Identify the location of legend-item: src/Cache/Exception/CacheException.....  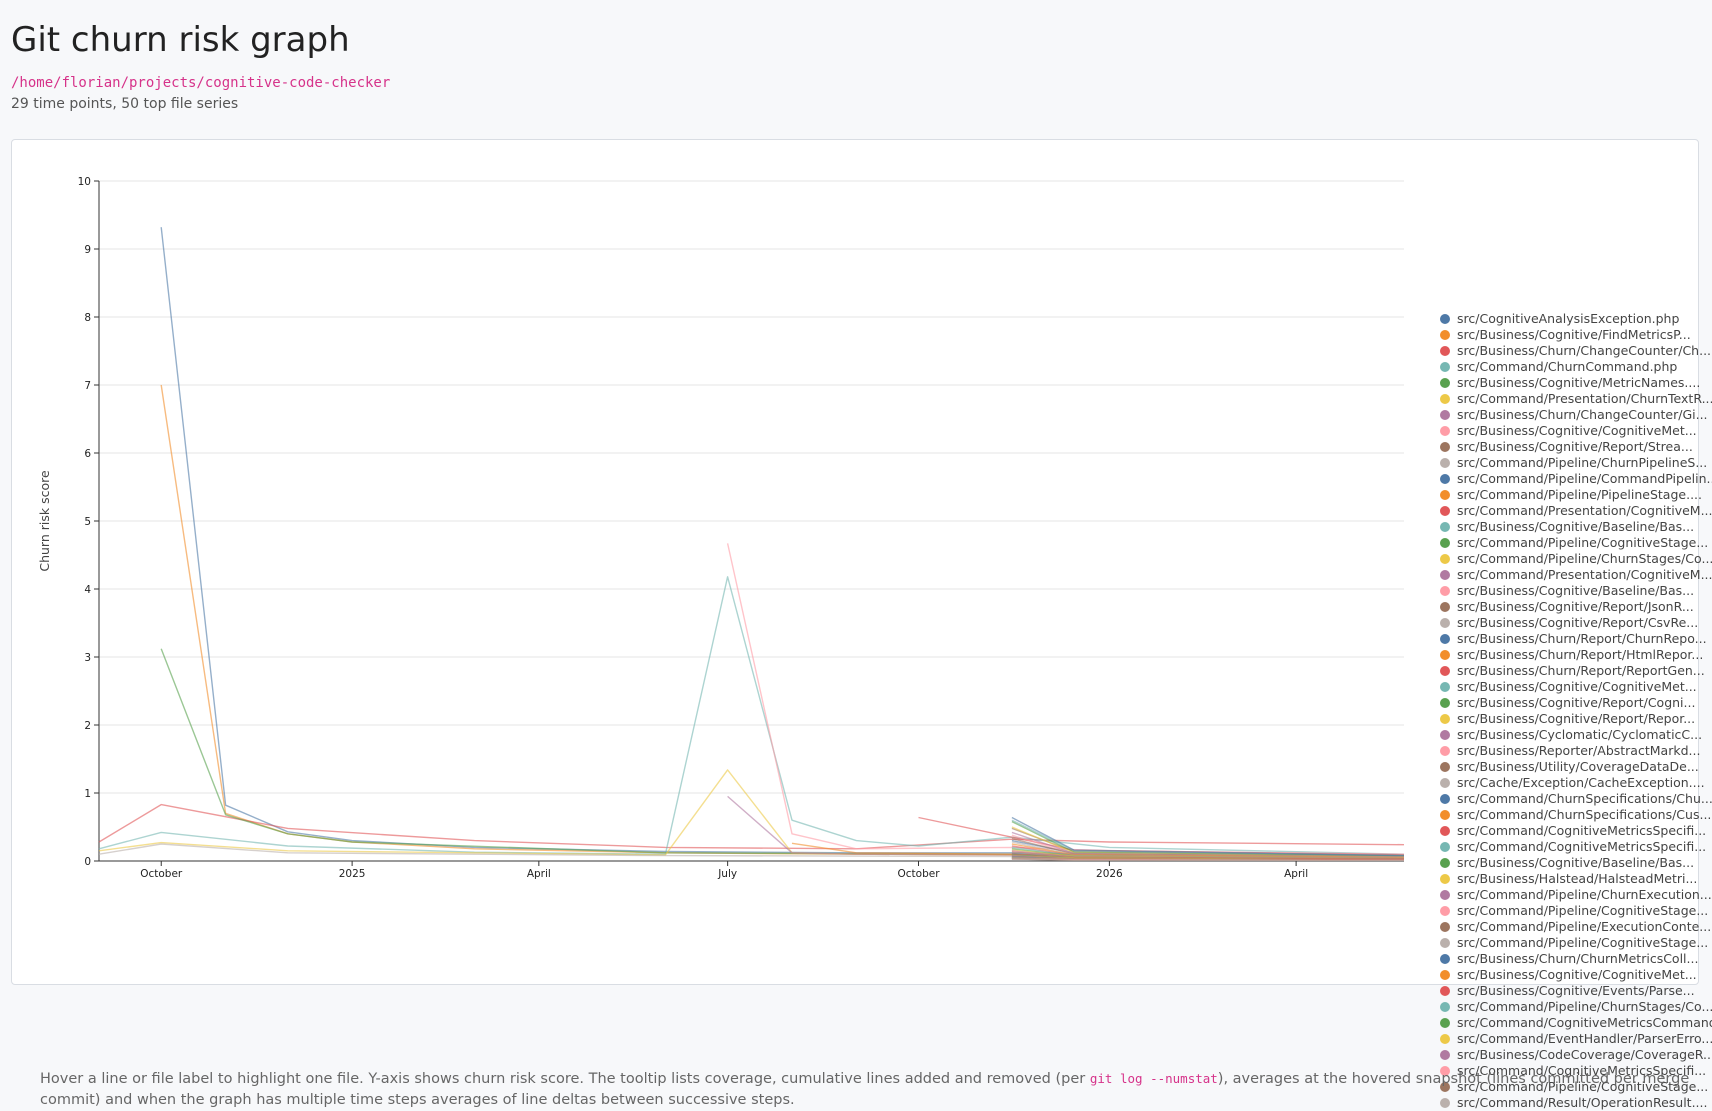
(1576, 783).